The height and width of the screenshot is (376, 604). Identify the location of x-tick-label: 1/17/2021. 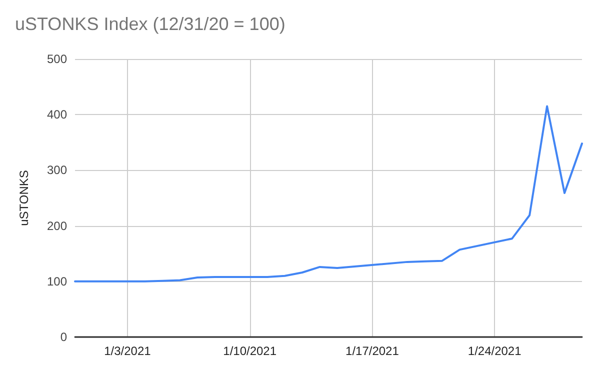
(373, 351).